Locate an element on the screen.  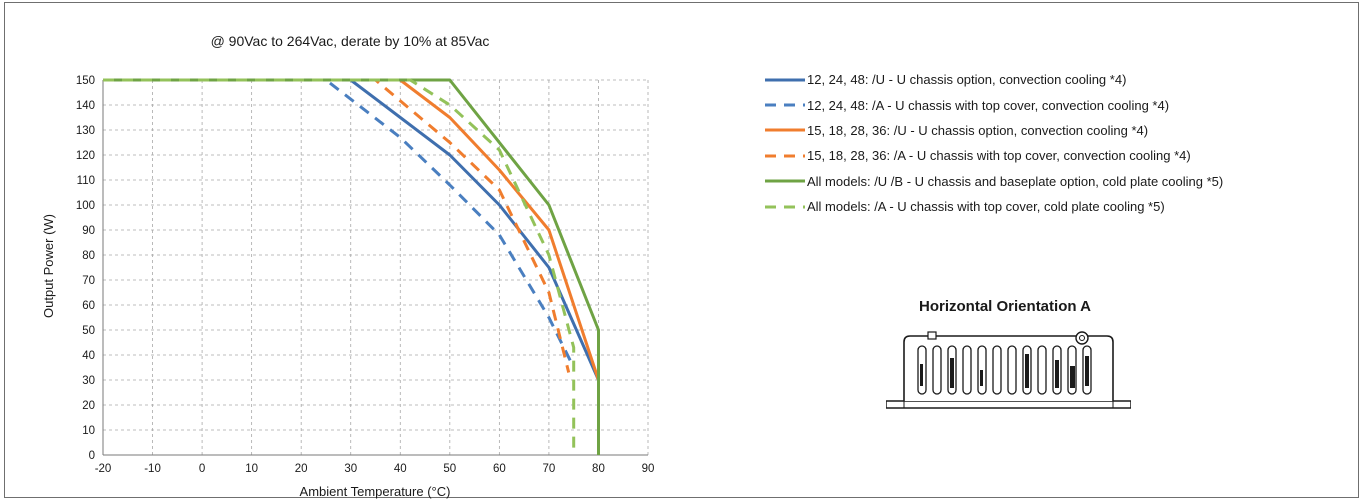
x-tick-label: 50 is located at coordinates (449, 469).